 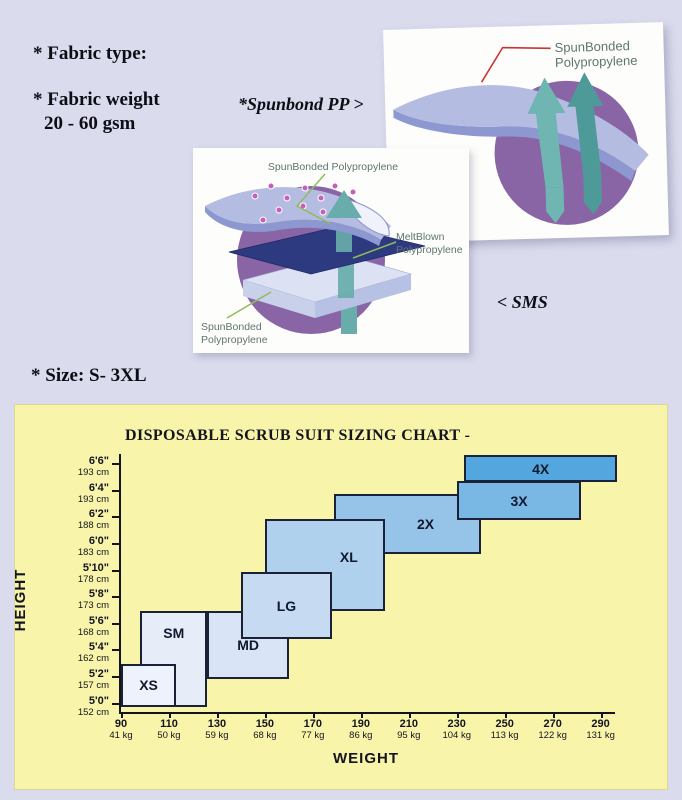 I want to click on size-region-label: SM, so click(x=174, y=632).